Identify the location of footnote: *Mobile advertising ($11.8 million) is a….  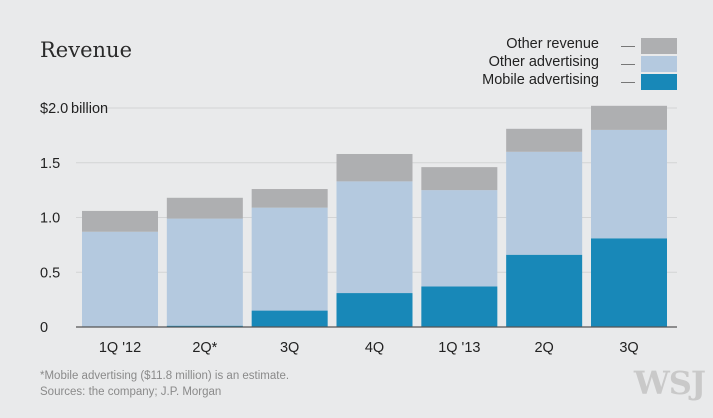
(164, 384).